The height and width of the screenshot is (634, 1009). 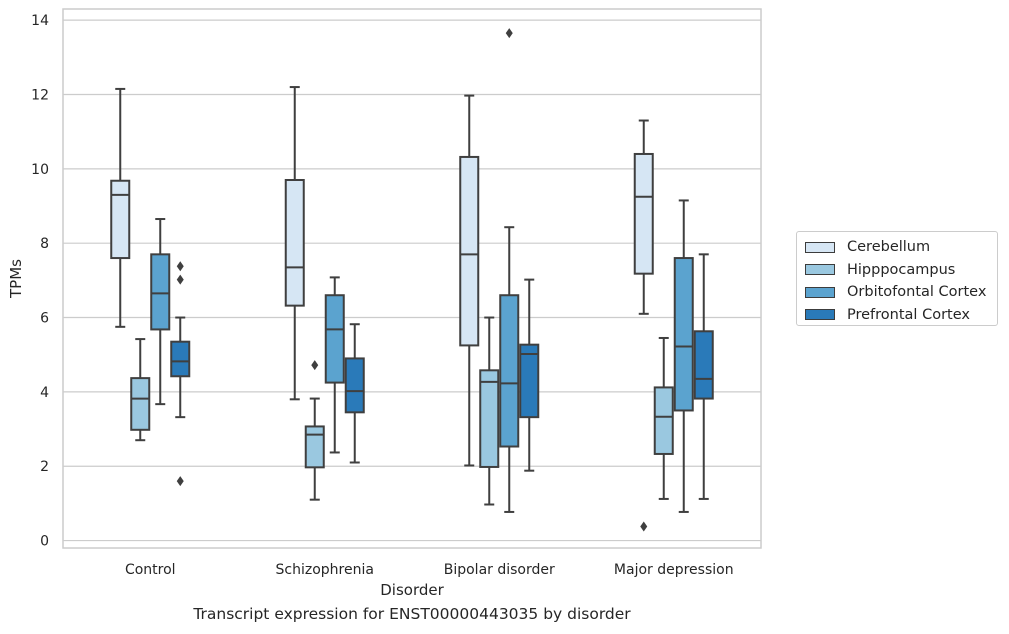 What do you see at coordinates (412, 590) in the screenshot?
I see `x-axis-title: Disorder` at bounding box center [412, 590].